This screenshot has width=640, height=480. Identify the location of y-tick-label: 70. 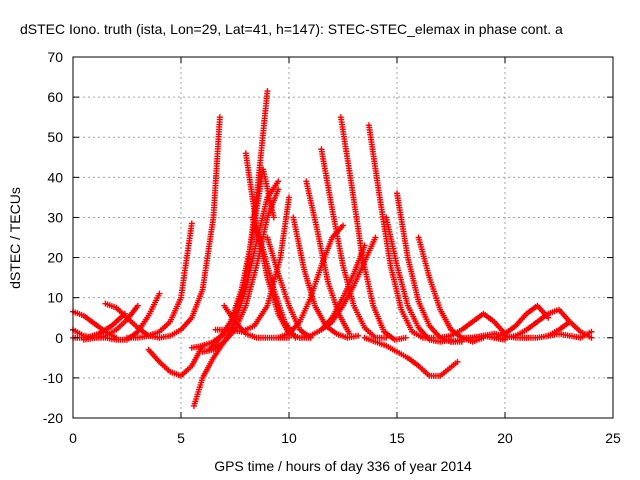
(55, 57).